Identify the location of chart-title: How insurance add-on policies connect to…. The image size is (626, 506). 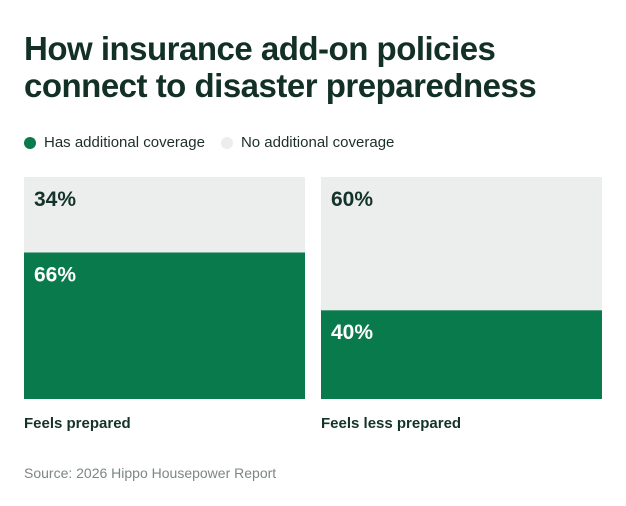
(280, 67).